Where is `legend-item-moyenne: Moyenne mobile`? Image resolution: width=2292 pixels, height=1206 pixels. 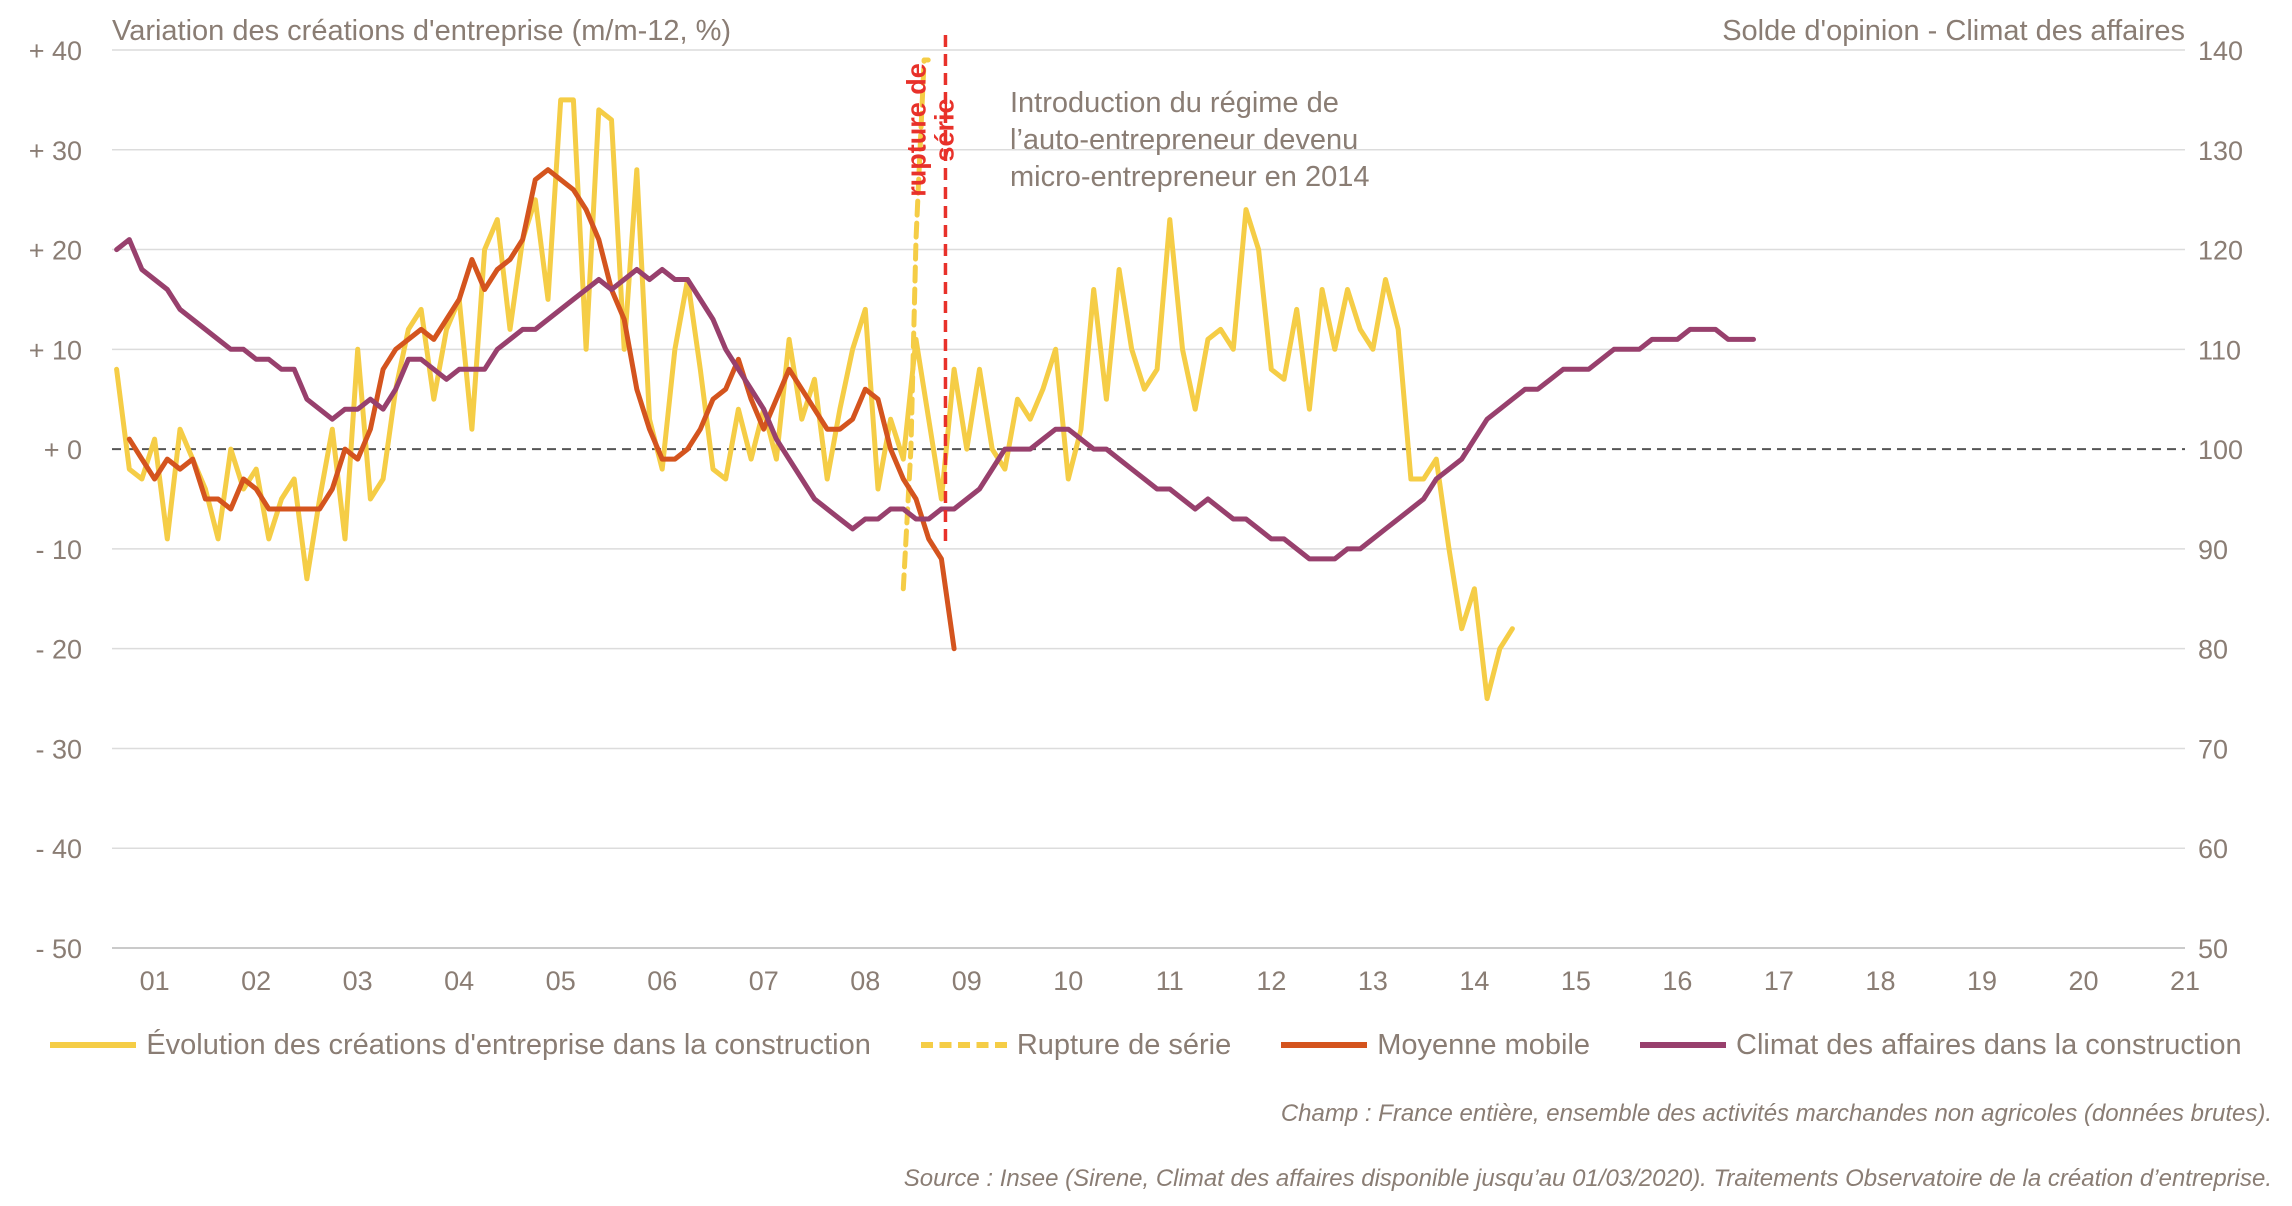
legend-item-moyenne: Moyenne mobile is located at coordinates (1435, 1045).